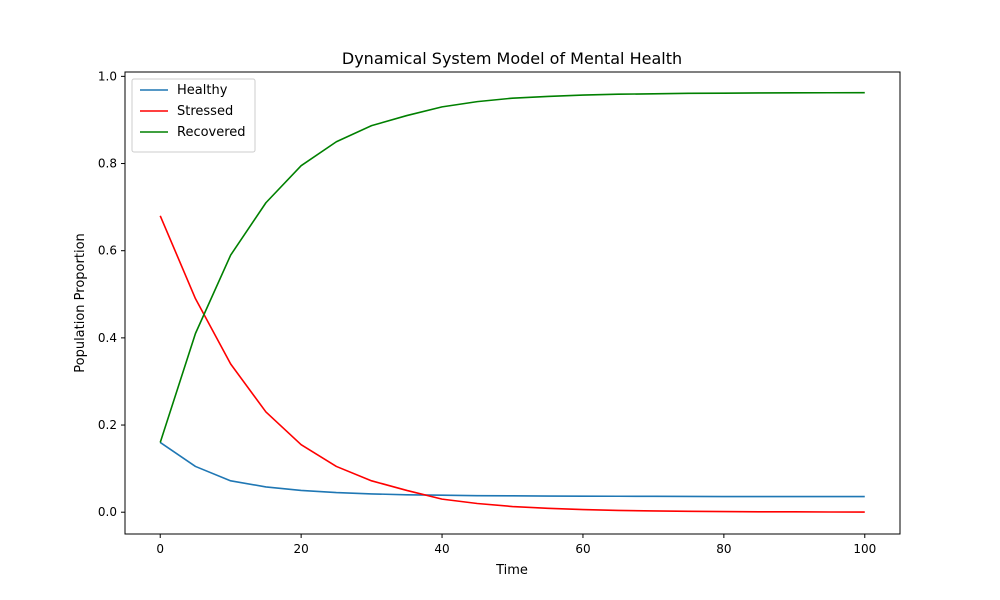  I want to click on series-line-healthy, so click(512, 469).